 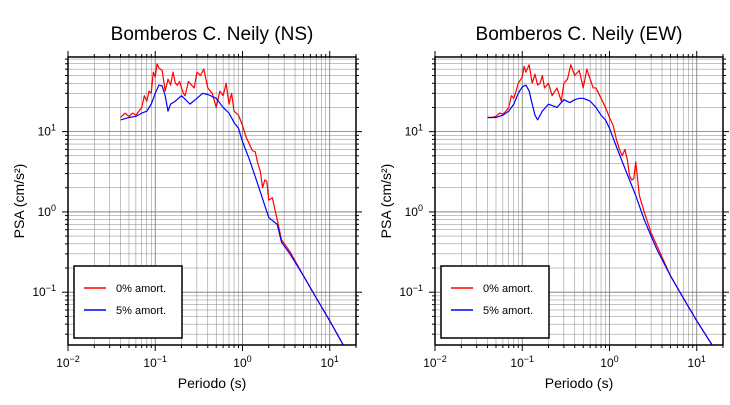 What do you see at coordinates (212, 34) in the screenshot?
I see `chart-title: Bomberos C. Neily (NS)` at bounding box center [212, 34].